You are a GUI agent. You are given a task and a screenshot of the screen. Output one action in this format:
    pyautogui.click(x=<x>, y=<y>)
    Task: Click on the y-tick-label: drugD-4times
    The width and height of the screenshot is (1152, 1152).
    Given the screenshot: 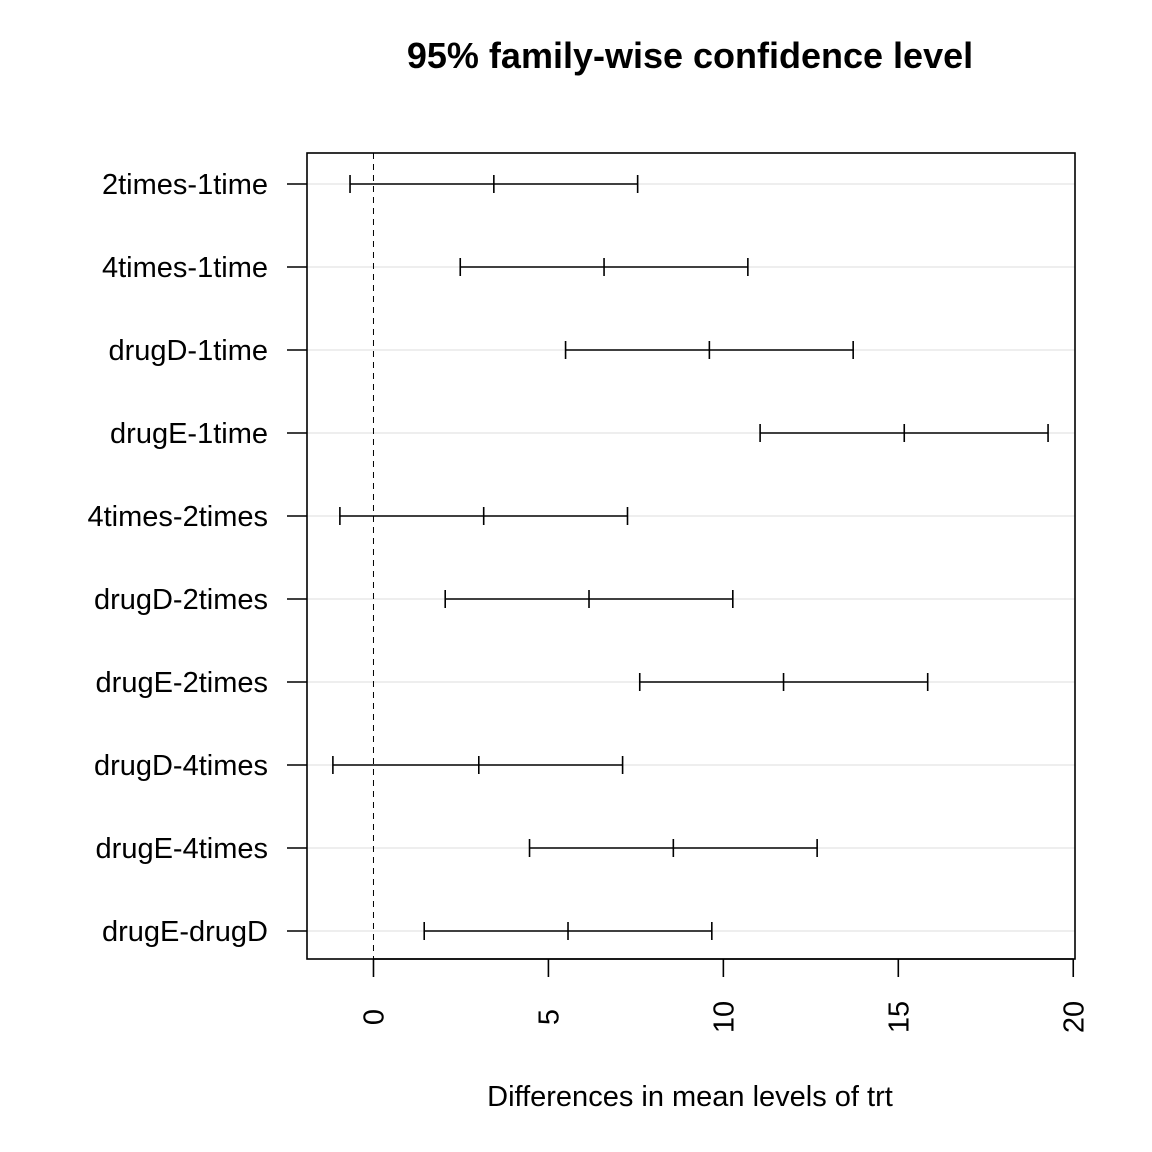 What is the action you would take?
    pyautogui.click(x=181, y=766)
    